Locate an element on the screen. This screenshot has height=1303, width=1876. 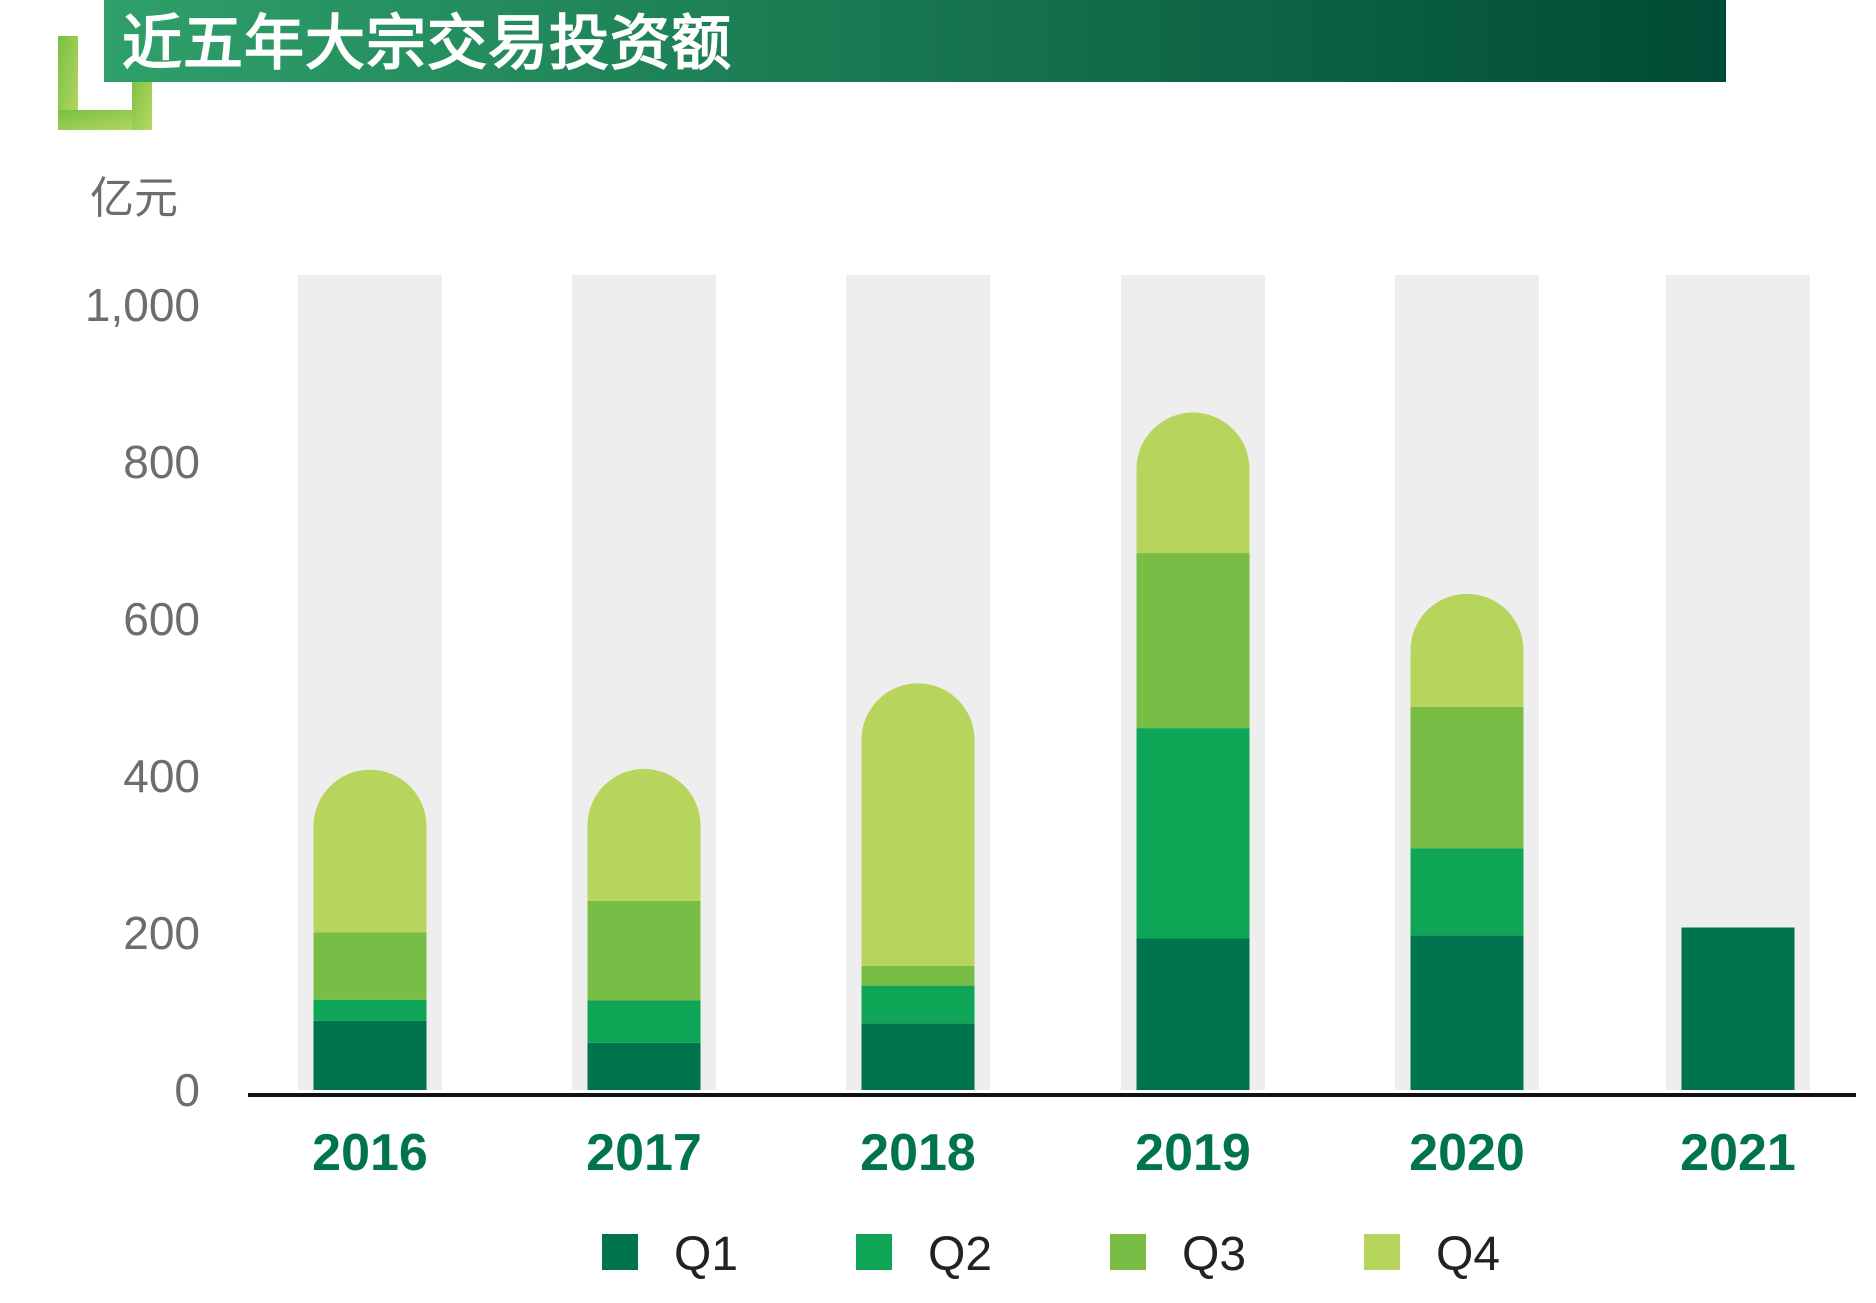
x-tick-label-2018: 2018 is located at coordinates (918, 1153).